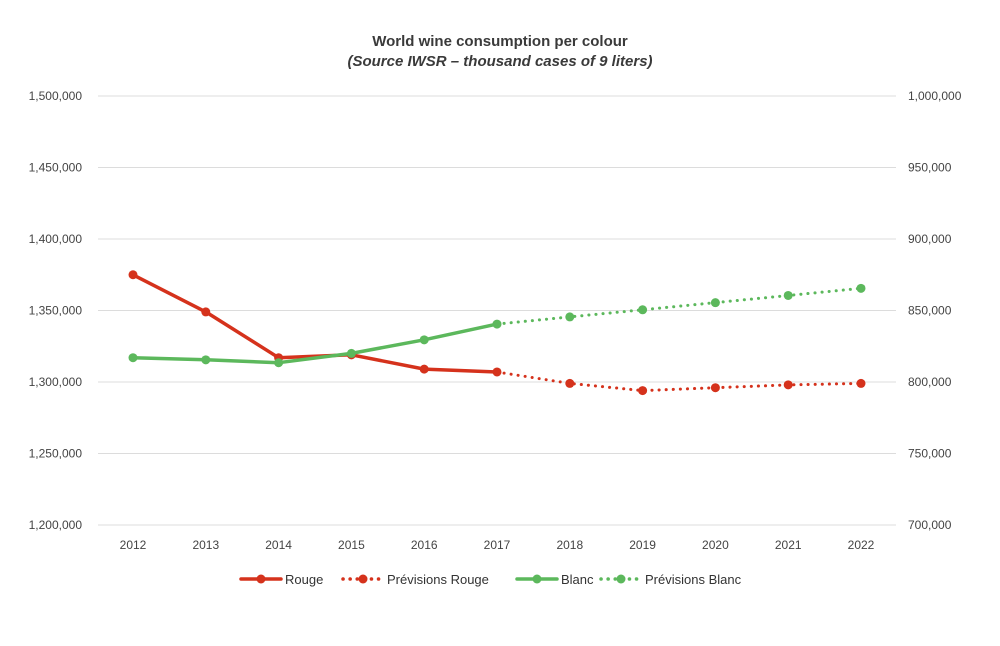  Describe the element at coordinates (278, 545) in the screenshot. I see `x-tick-label: 2014` at that location.